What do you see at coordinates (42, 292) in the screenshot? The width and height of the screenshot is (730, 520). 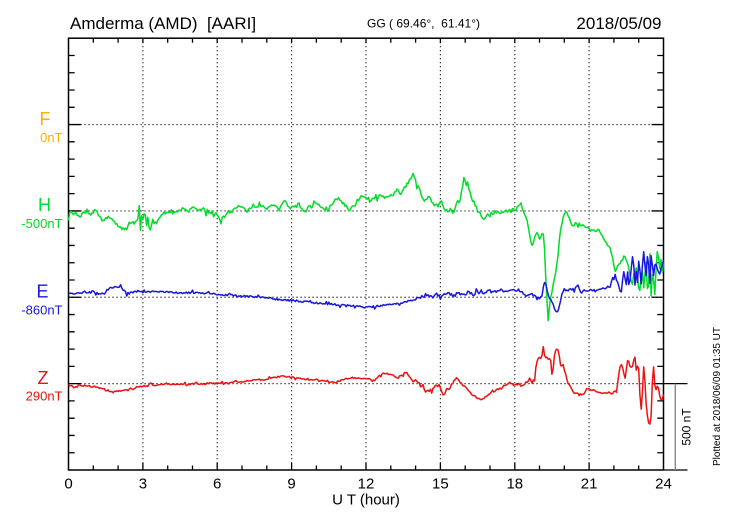 I see `svg-text: E` at bounding box center [42, 292].